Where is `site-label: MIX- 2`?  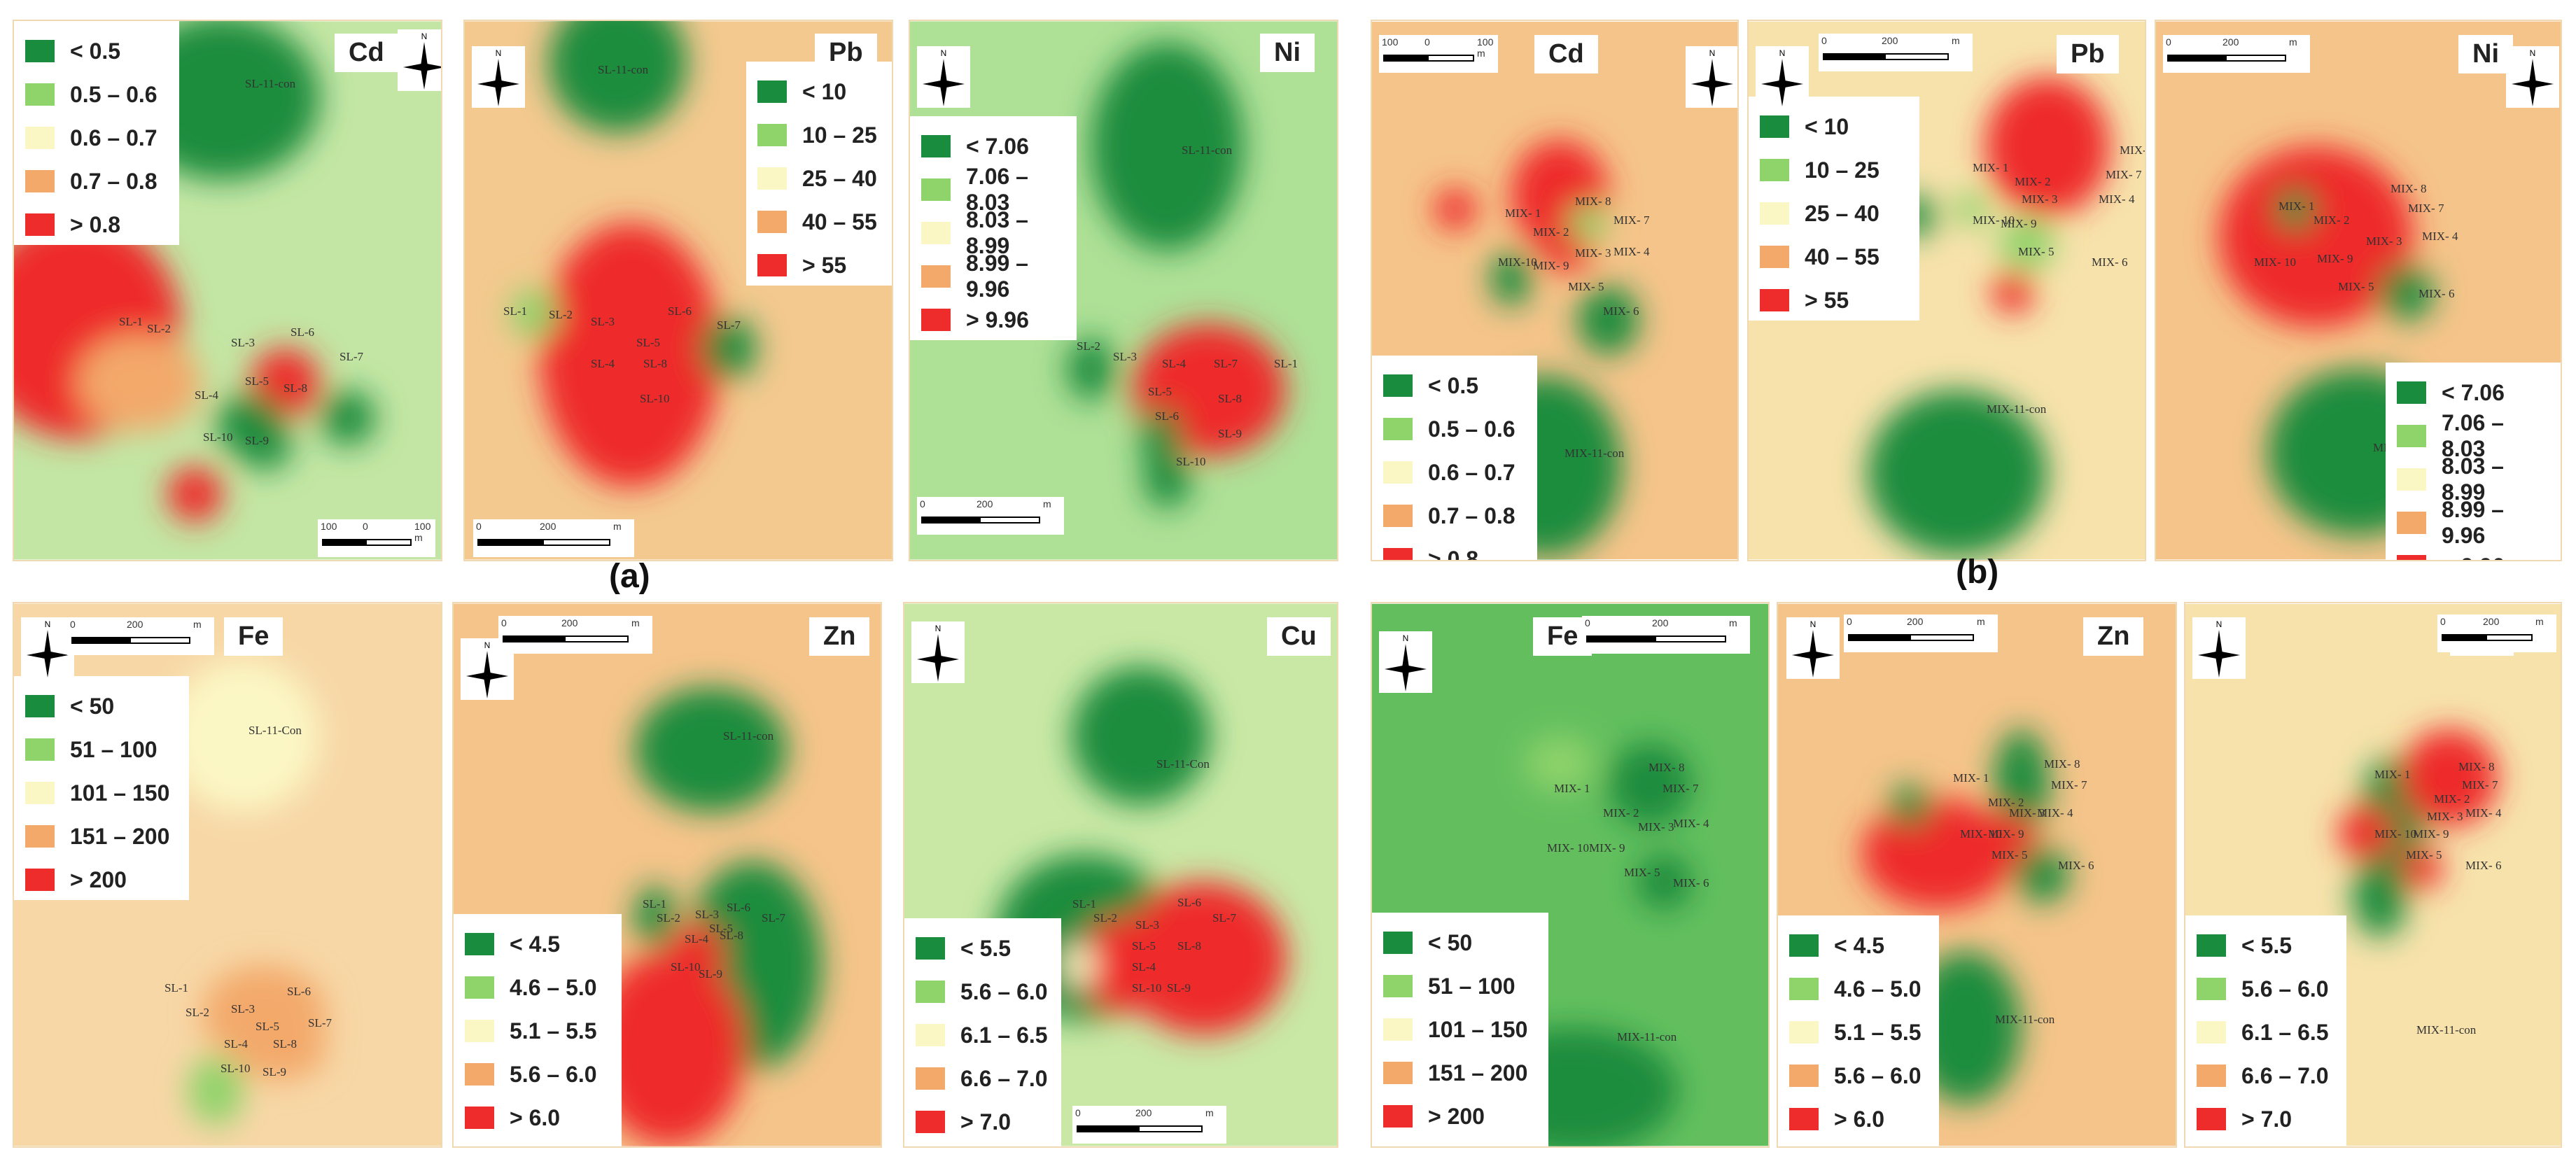 site-label: MIX- 2 is located at coordinates (1621, 813).